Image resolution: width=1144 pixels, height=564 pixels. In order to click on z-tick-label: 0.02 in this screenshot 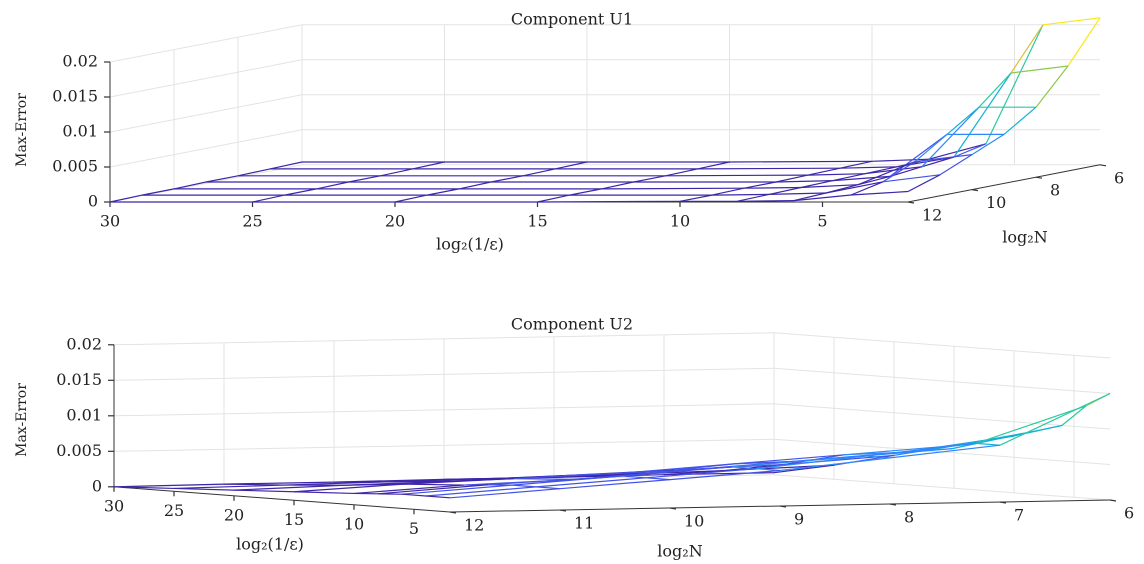, I will do `click(80, 61)`.